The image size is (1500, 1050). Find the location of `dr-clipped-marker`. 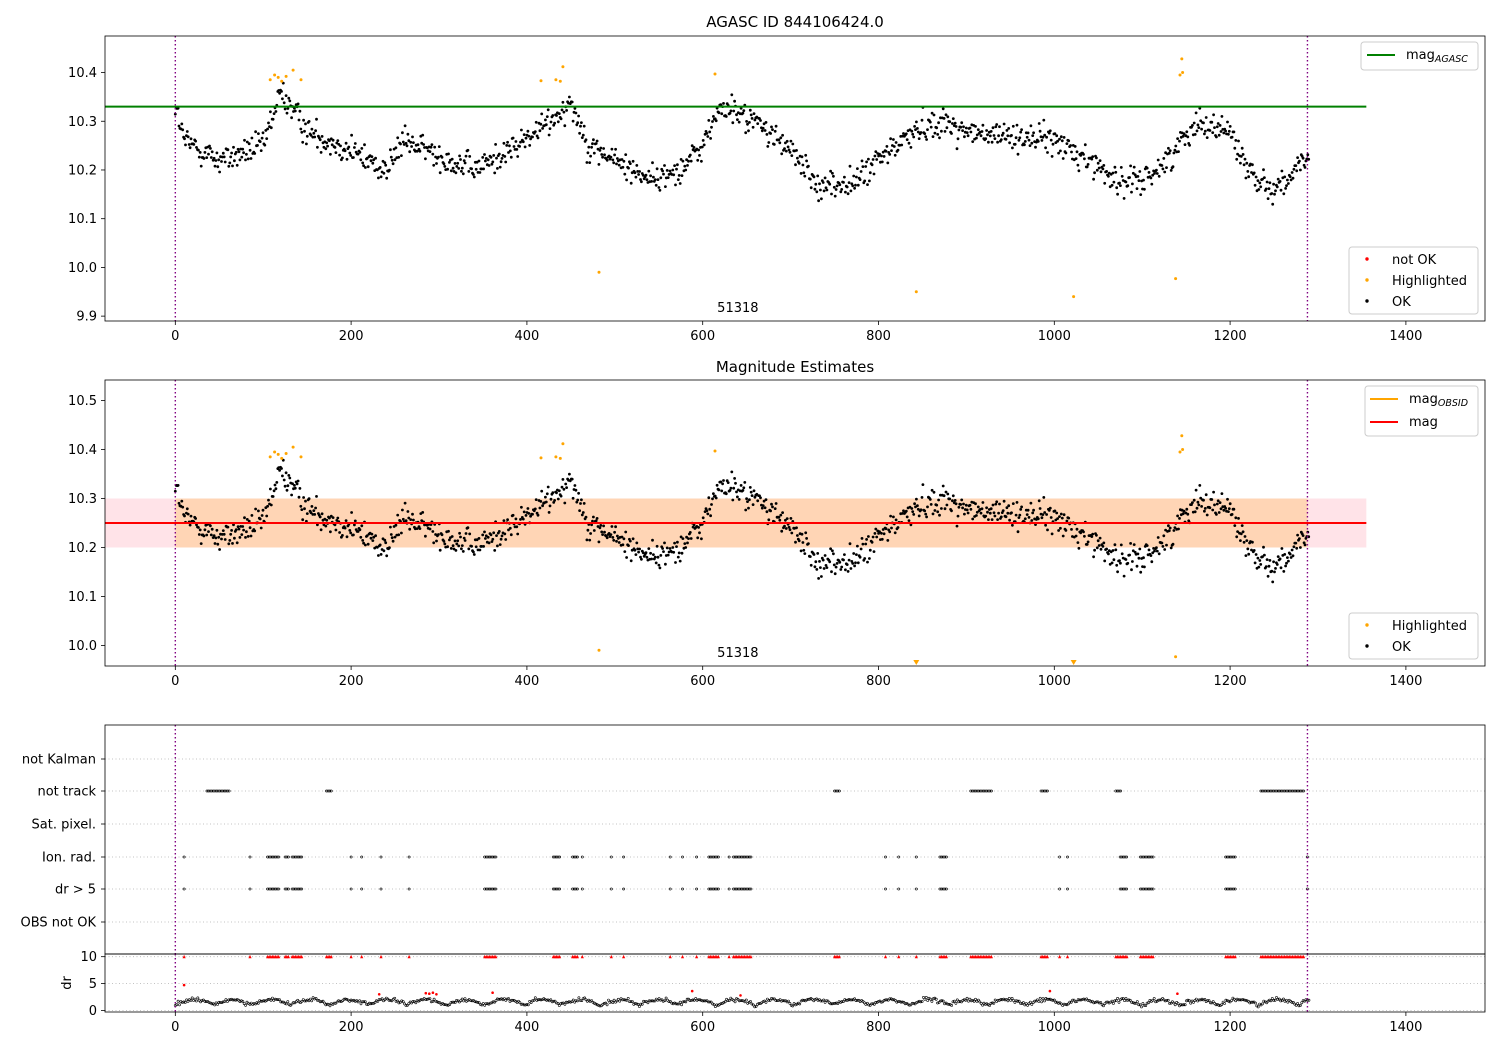

dr-clipped-marker is located at coordinates (331, 956).